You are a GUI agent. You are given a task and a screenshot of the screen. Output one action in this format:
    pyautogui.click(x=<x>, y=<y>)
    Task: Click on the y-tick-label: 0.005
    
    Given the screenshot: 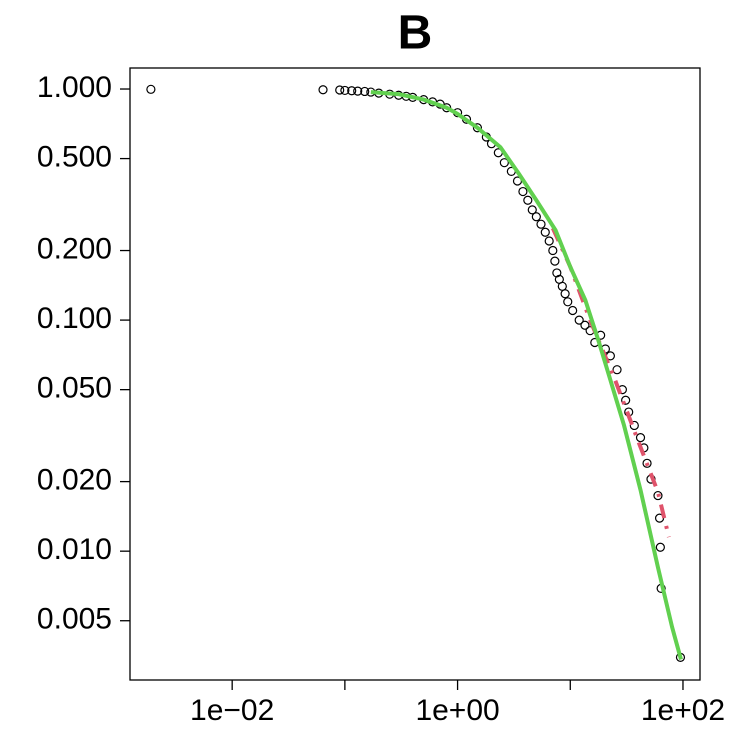 What is the action you would take?
    pyautogui.click(x=74, y=619)
    